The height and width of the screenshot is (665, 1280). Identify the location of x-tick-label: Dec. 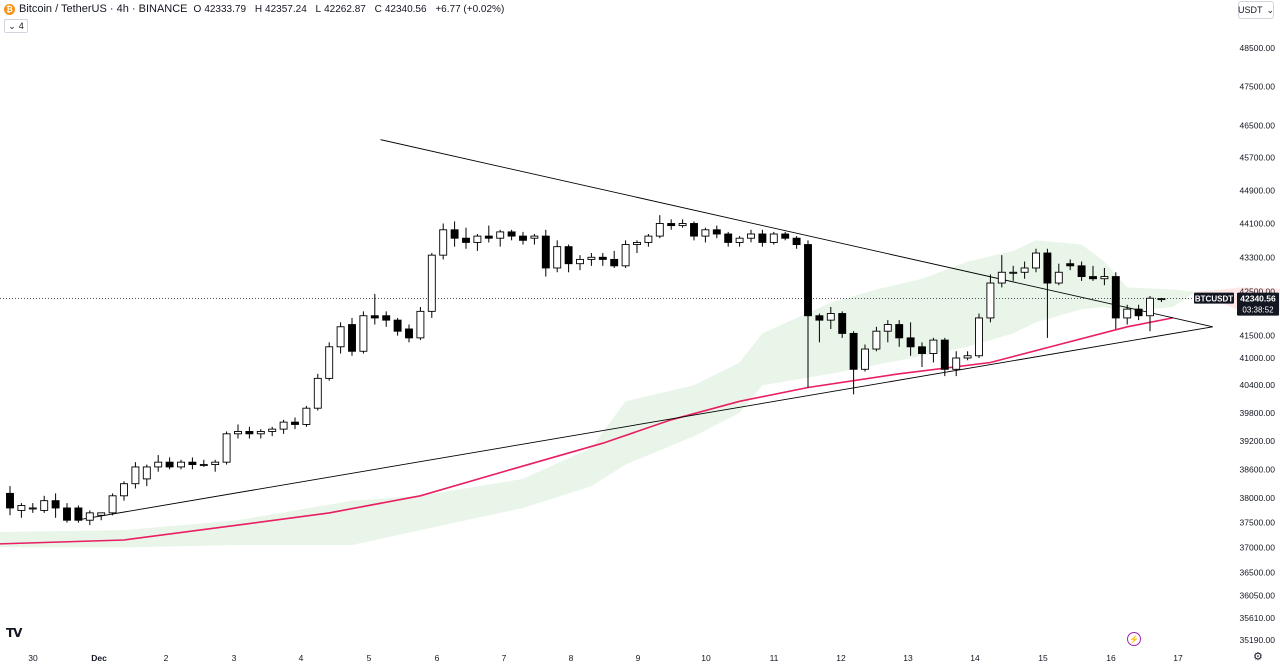
(99, 658).